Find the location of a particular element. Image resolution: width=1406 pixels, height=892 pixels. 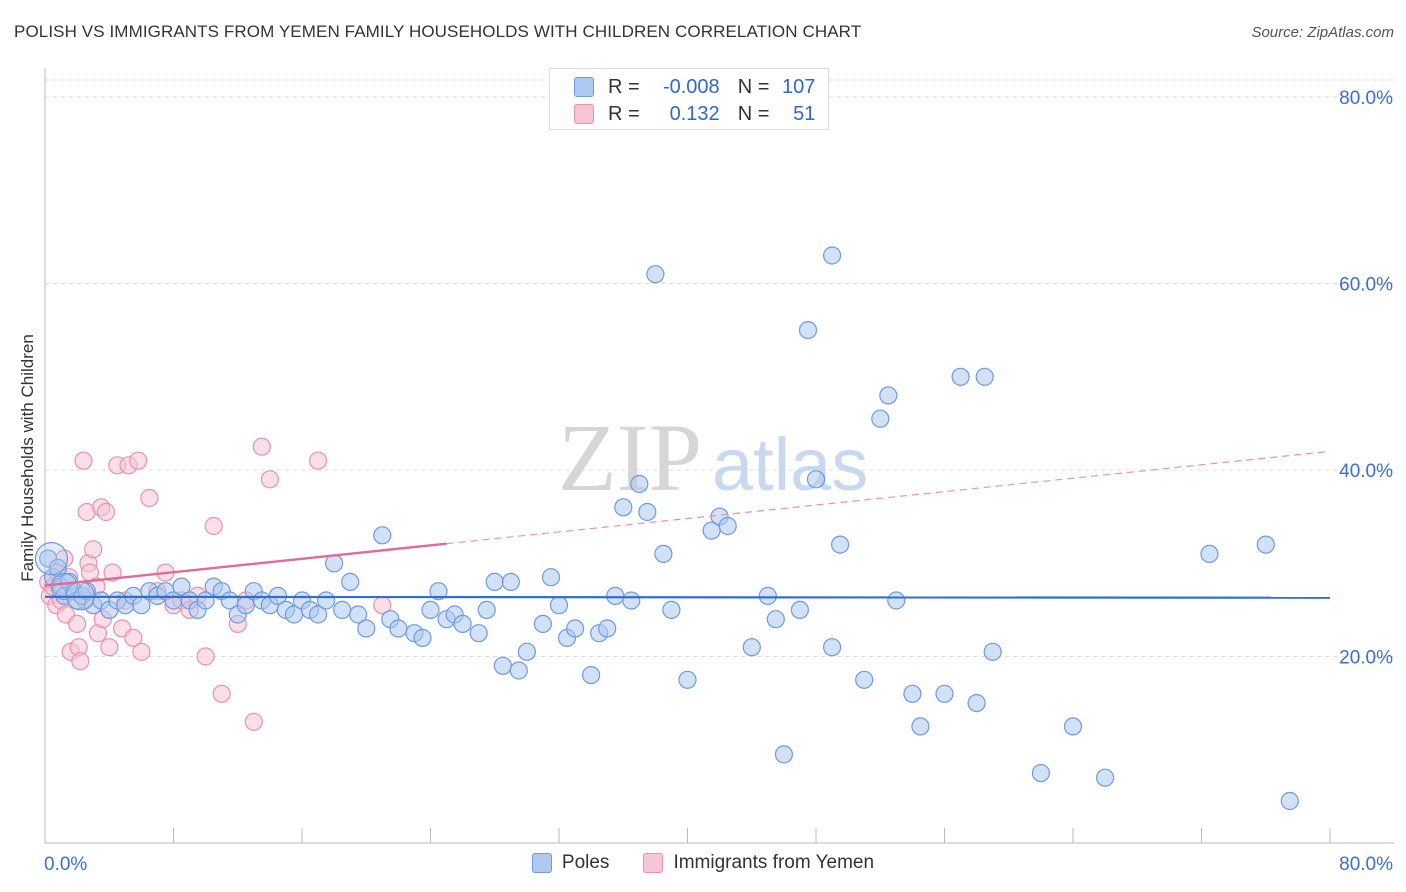

stats-legend: R = -0.008 N = 107 R = 0.132 N = 51 is located at coordinates (689, 99).